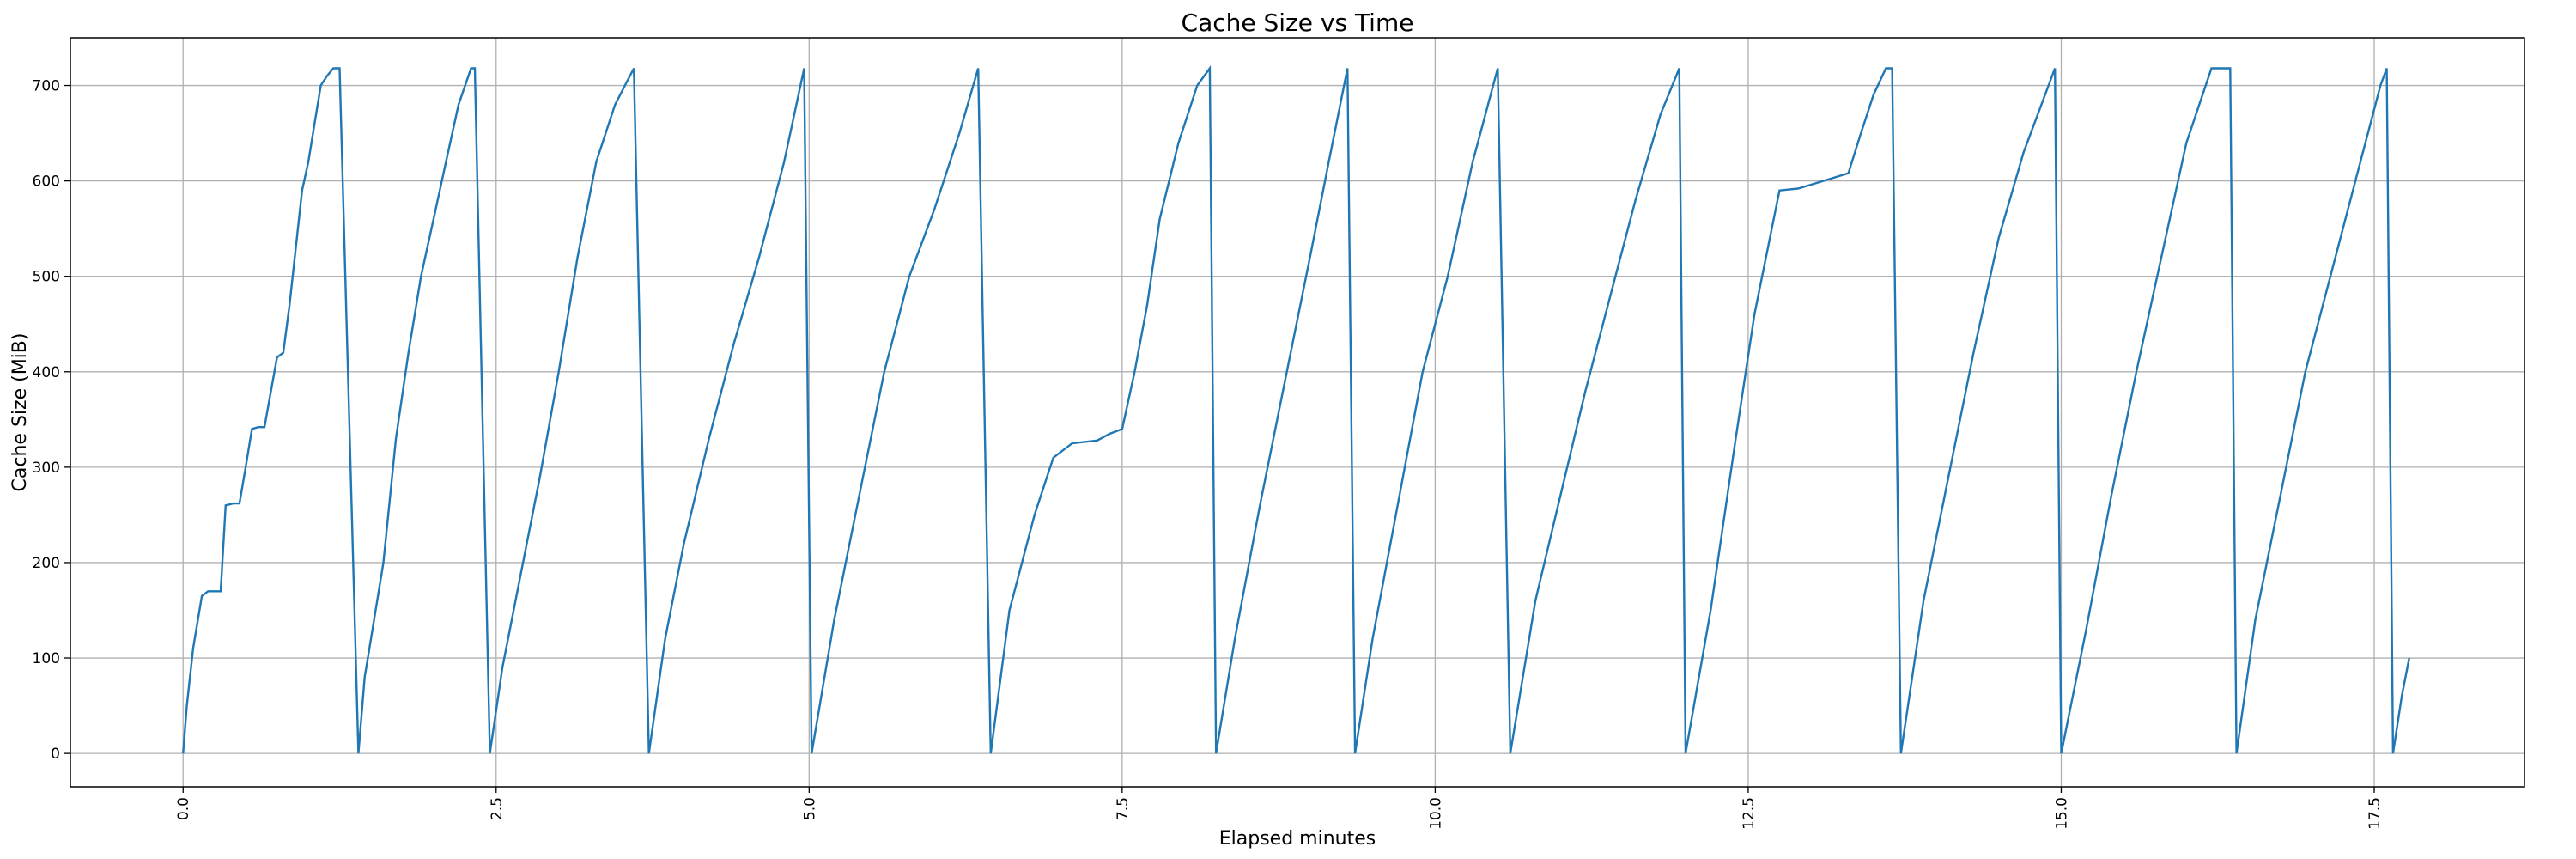 This screenshot has height=859, width=2576. I want to click on y-tick-label: 0, so click(56, 755).